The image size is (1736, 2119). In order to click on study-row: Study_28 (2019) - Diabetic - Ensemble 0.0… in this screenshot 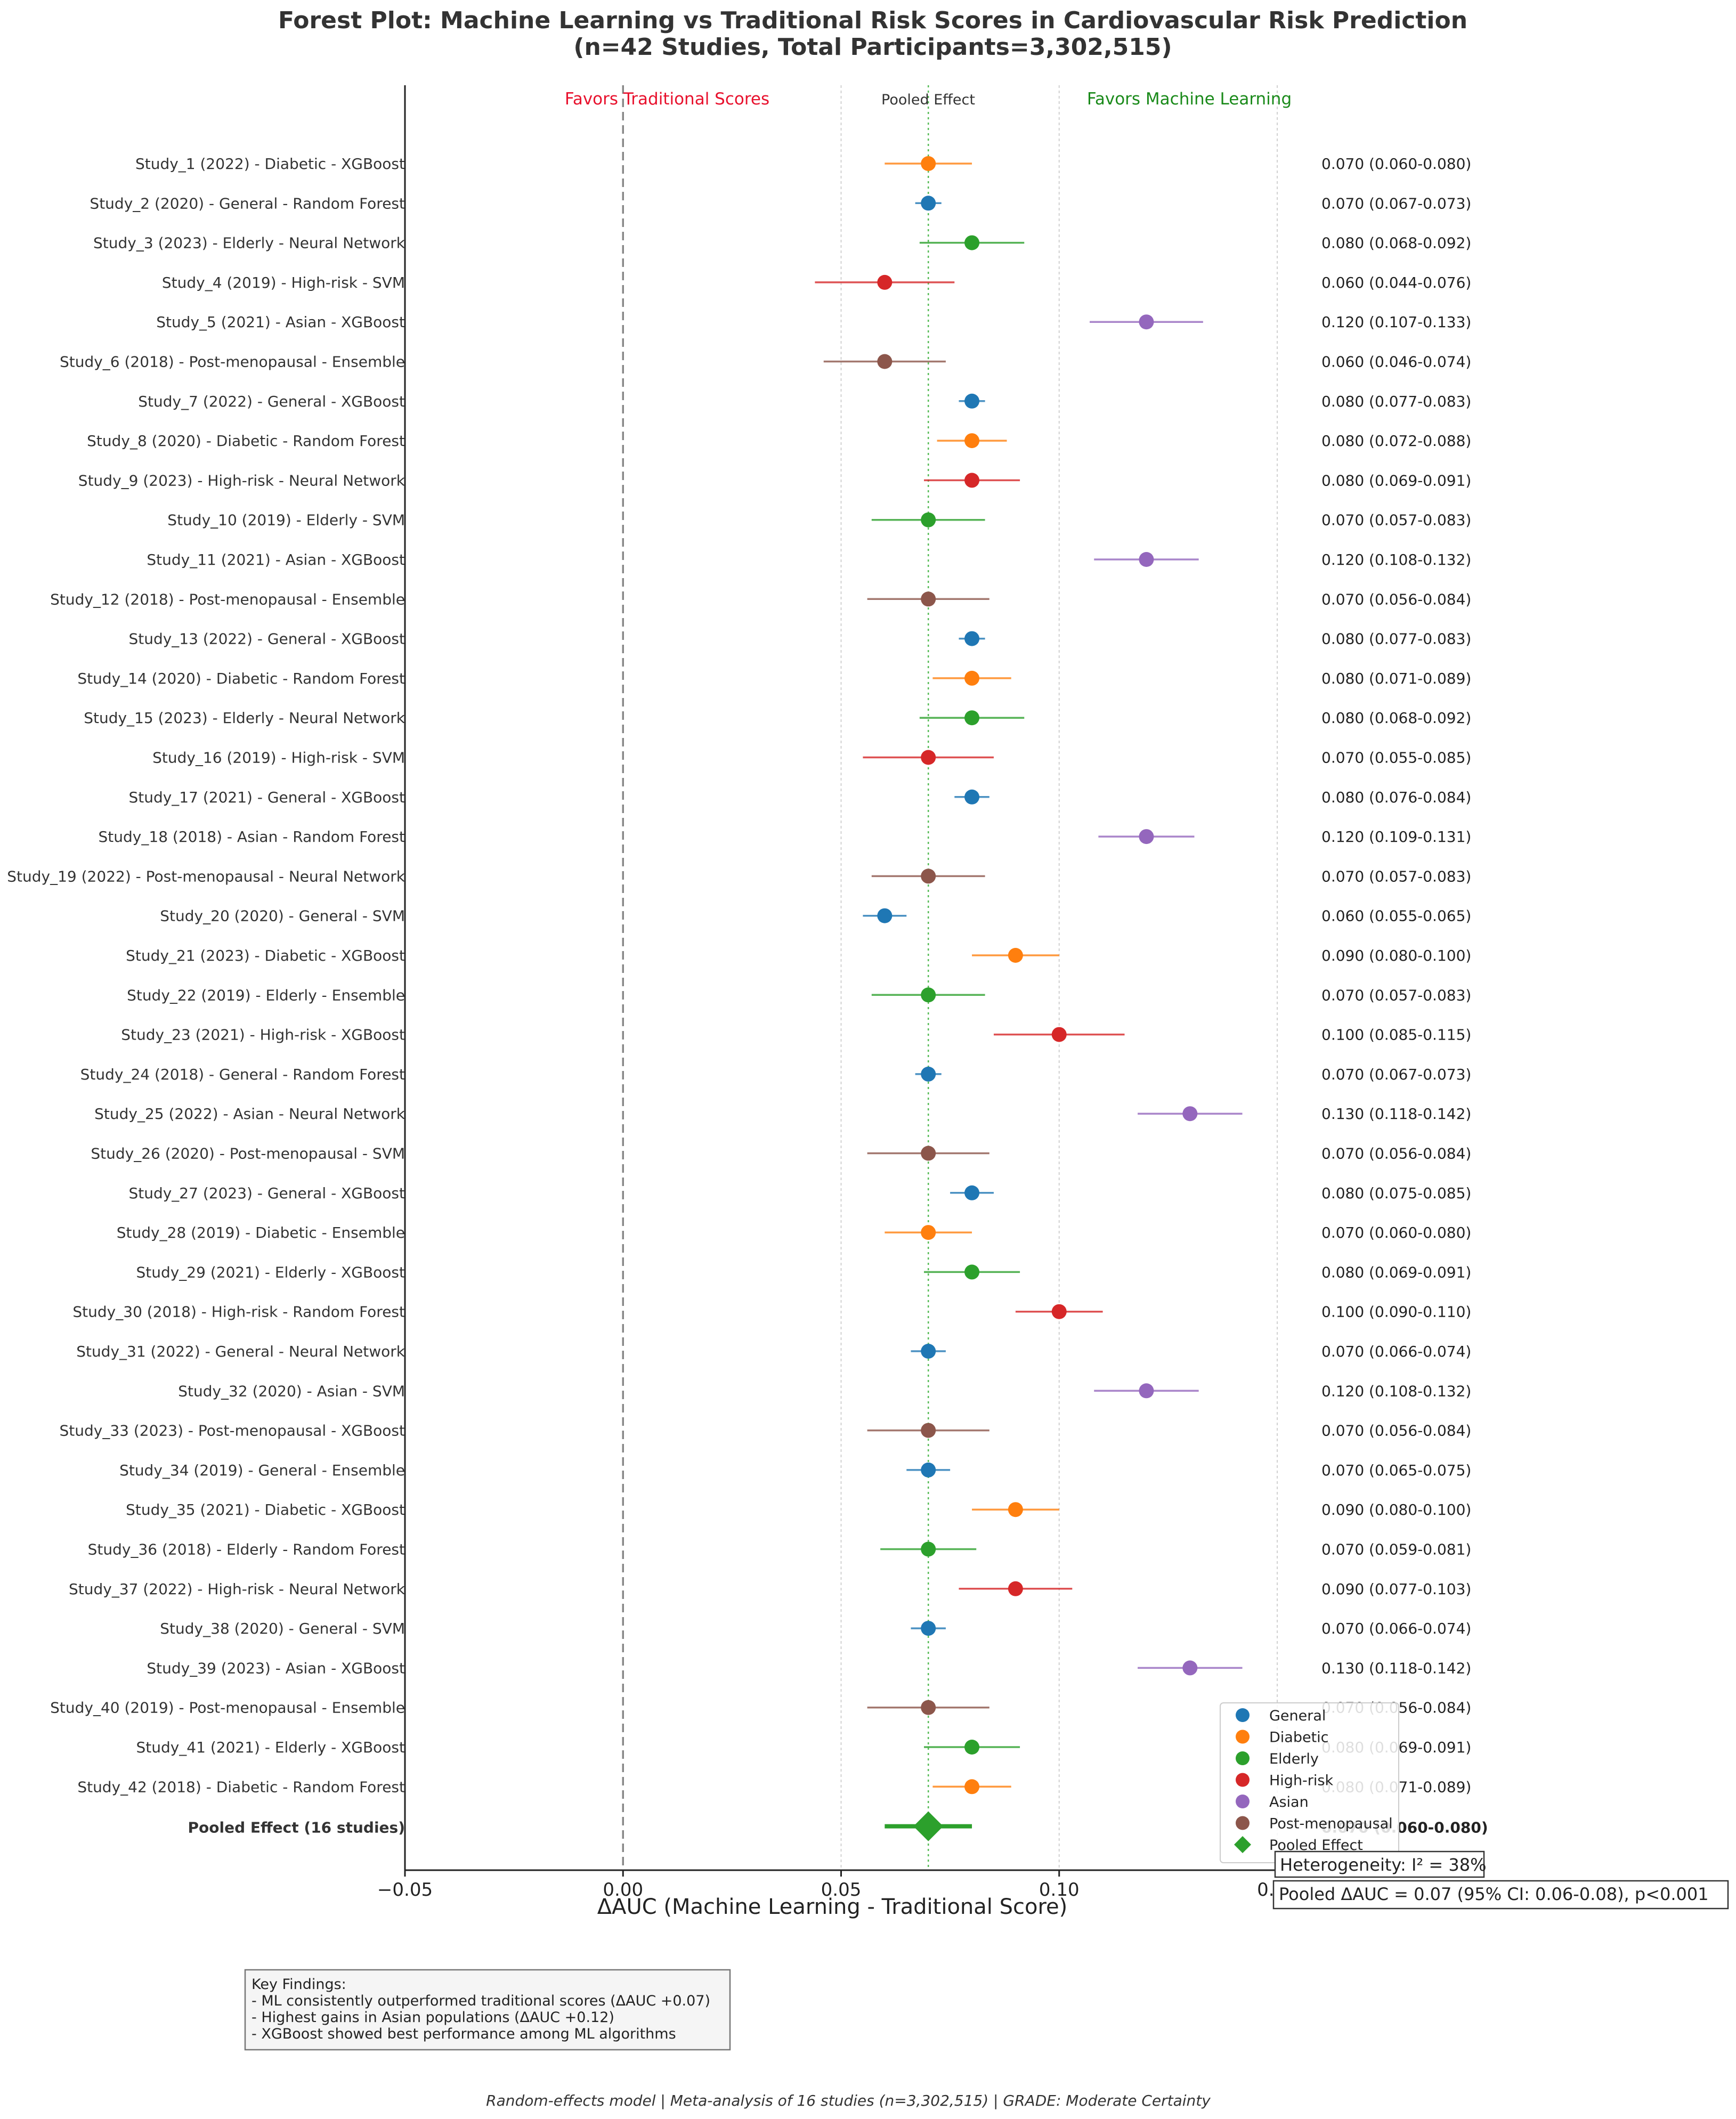, I will do `click(794, 1233)`.